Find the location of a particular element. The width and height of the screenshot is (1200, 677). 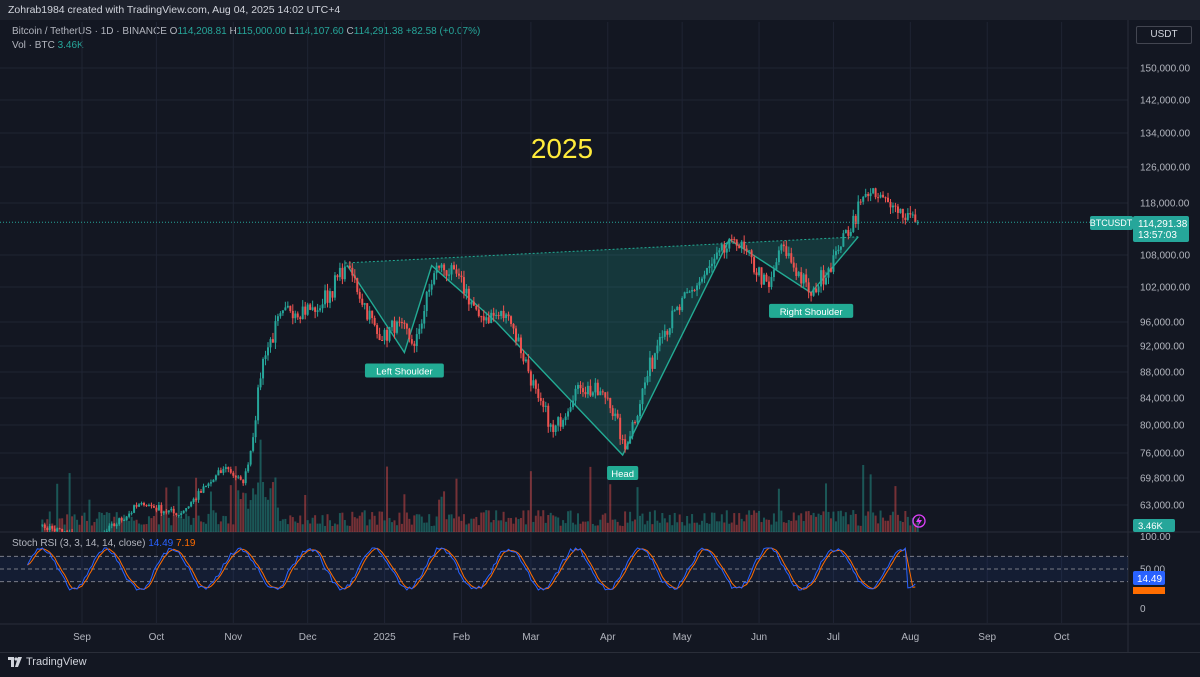

price-tag-countdown: 13:57:03 is located at coordinates (1157, 235).